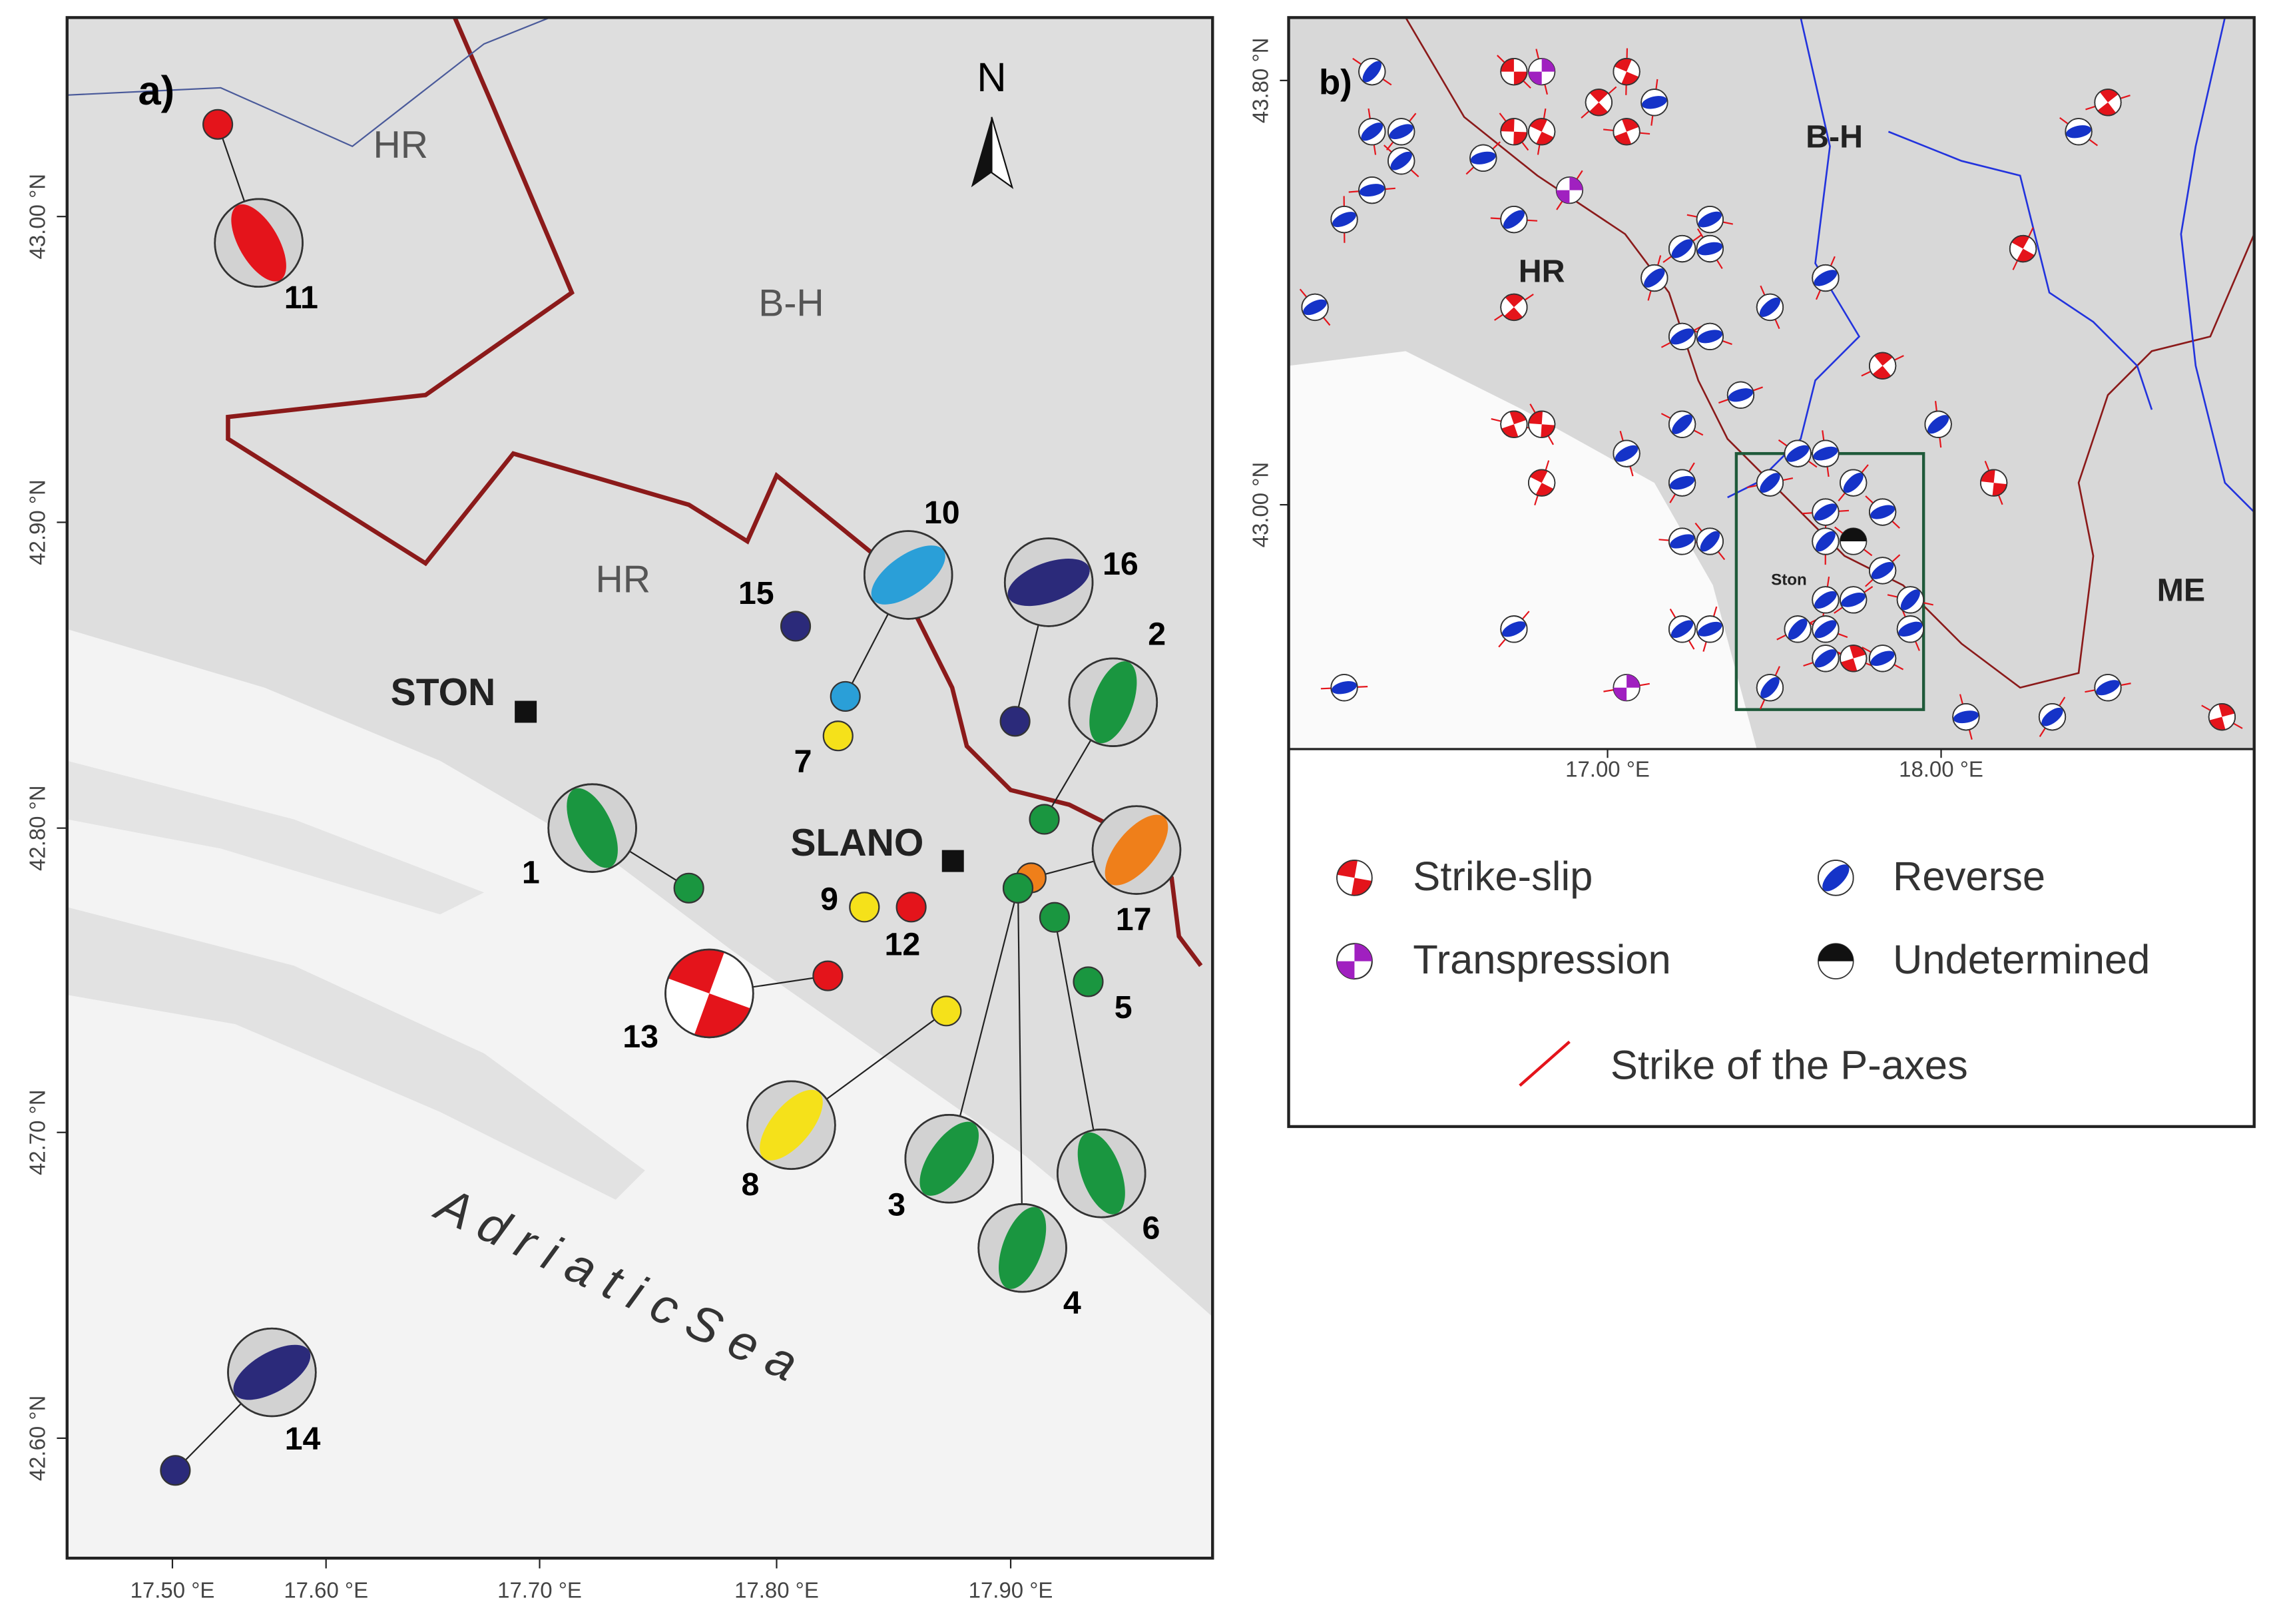 The width and height of the screenshot is (2273, 1624). Describe the element at coordinates (1124, 1007) in the screenshot. I see `event-label: 5` at that location.